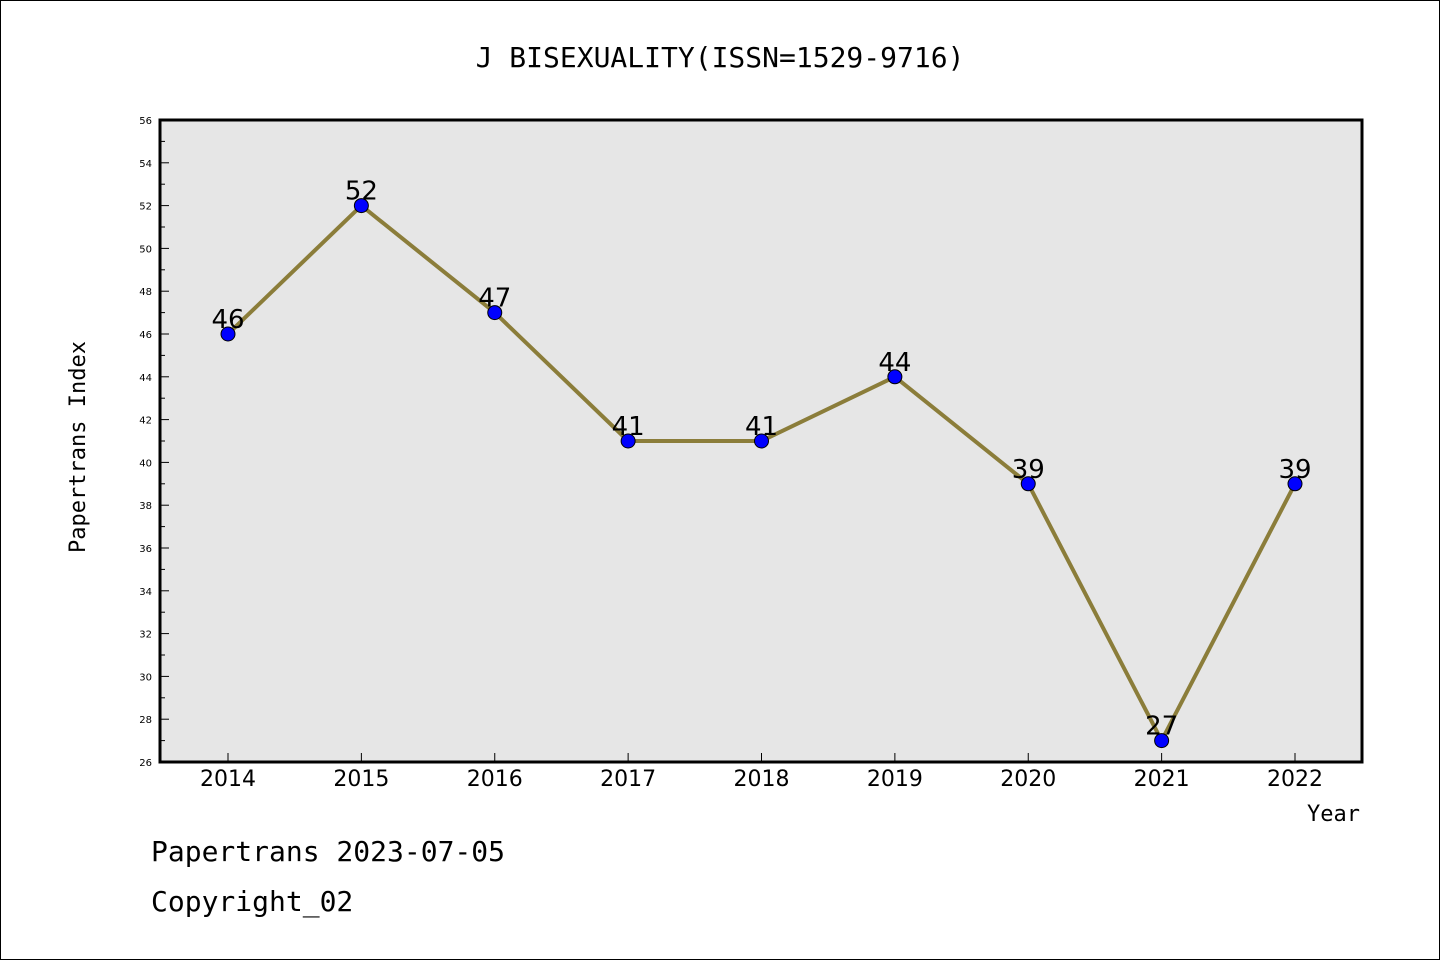 This screenshot has height=960, width=1440. I want to click on data-label: 46, so click(227, 320).